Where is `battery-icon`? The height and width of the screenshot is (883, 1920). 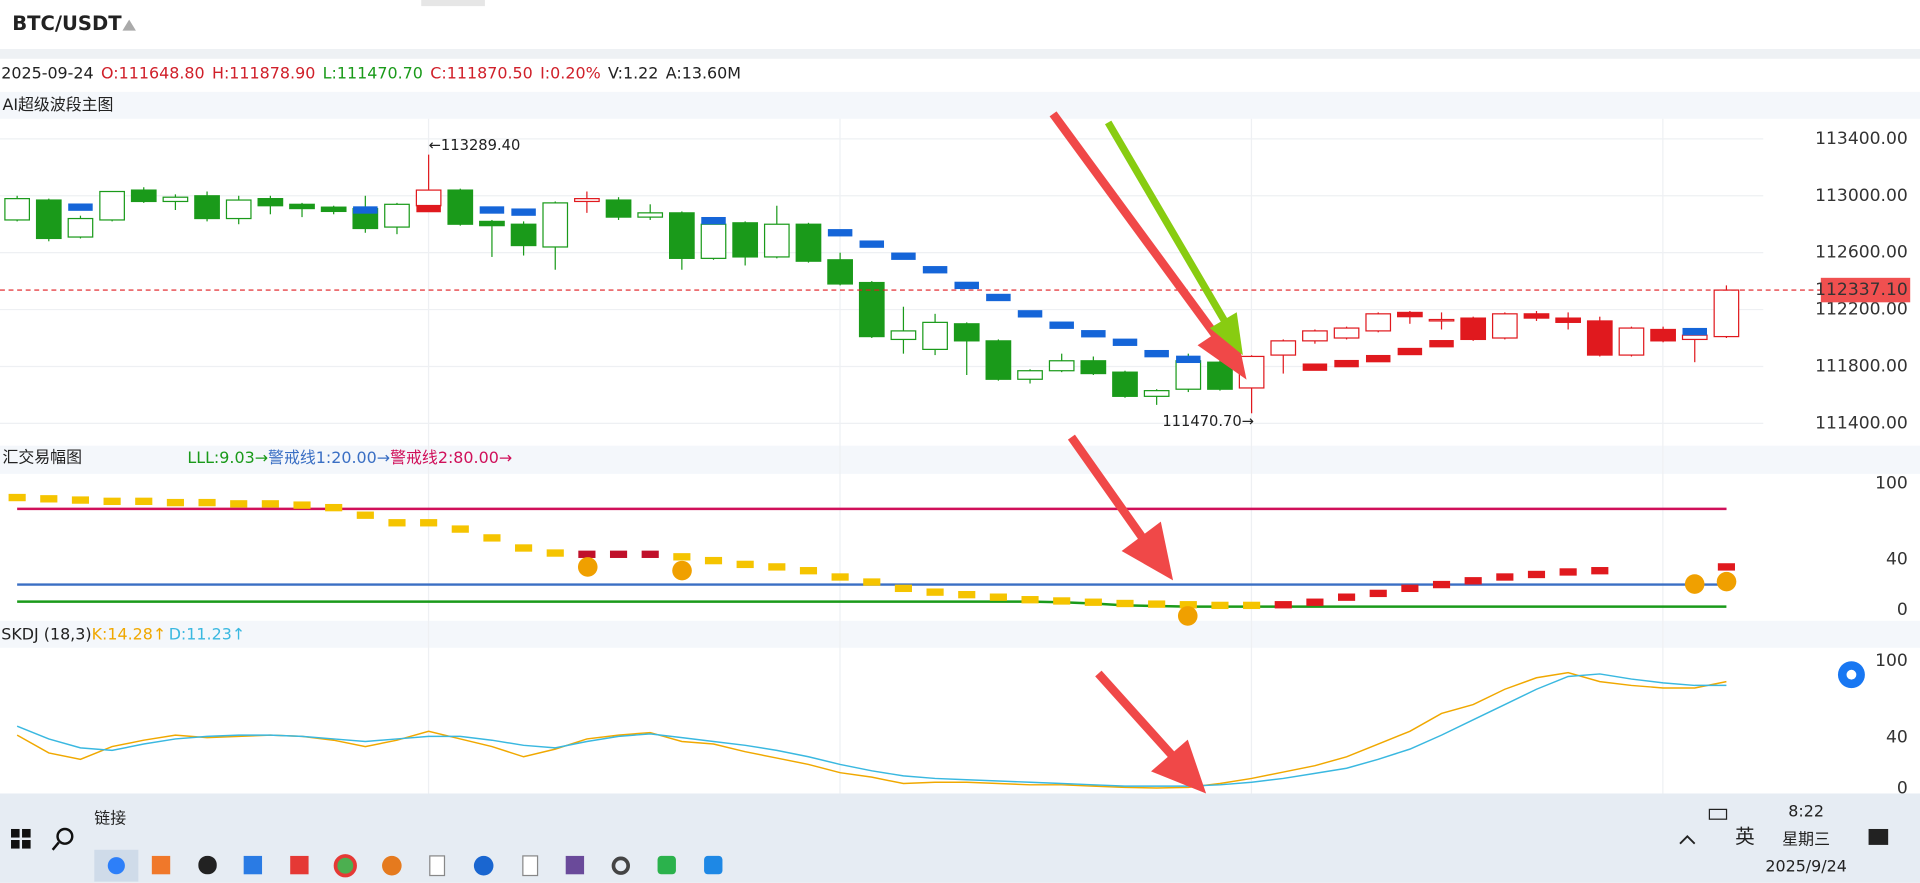 battery-icon is located at coordinates (1718, 814).